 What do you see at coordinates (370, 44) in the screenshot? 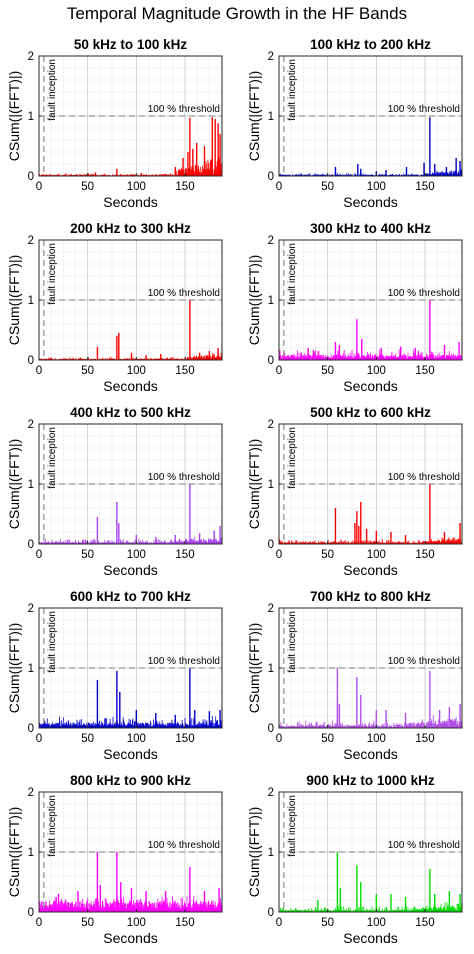
I see `panel-title: 100 kHz to 200 kHz` at bounding box center [370, 44].